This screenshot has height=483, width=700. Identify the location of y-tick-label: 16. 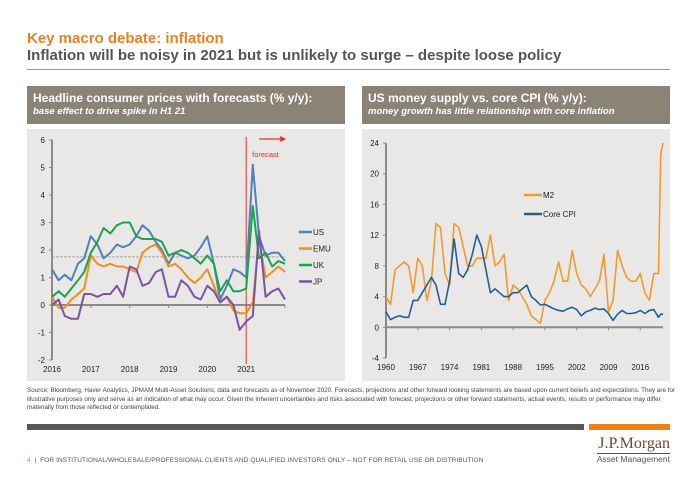
(374, 204).